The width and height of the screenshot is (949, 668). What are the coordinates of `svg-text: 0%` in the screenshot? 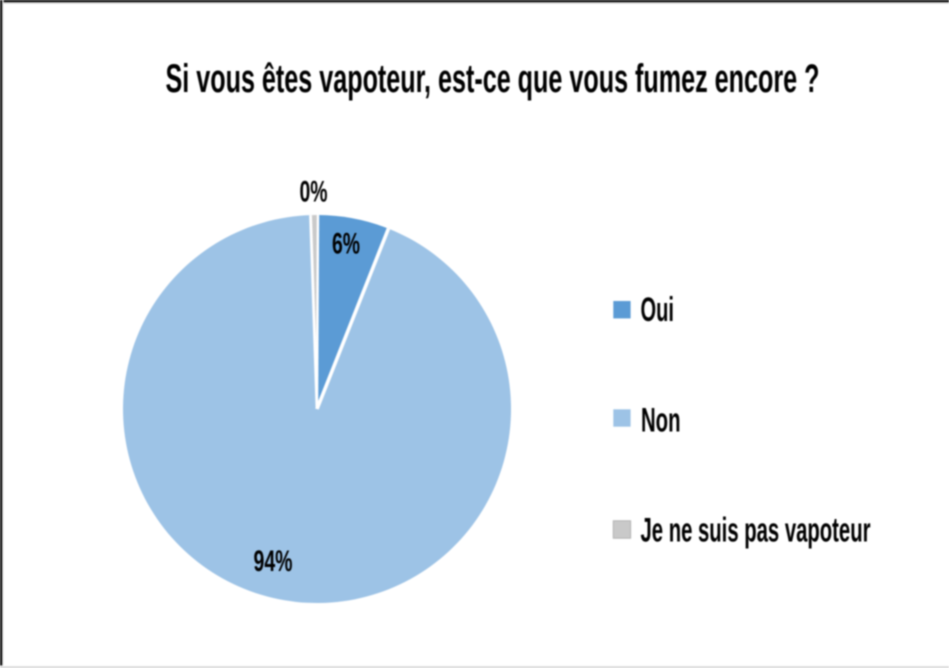 It's located at (314, 192).